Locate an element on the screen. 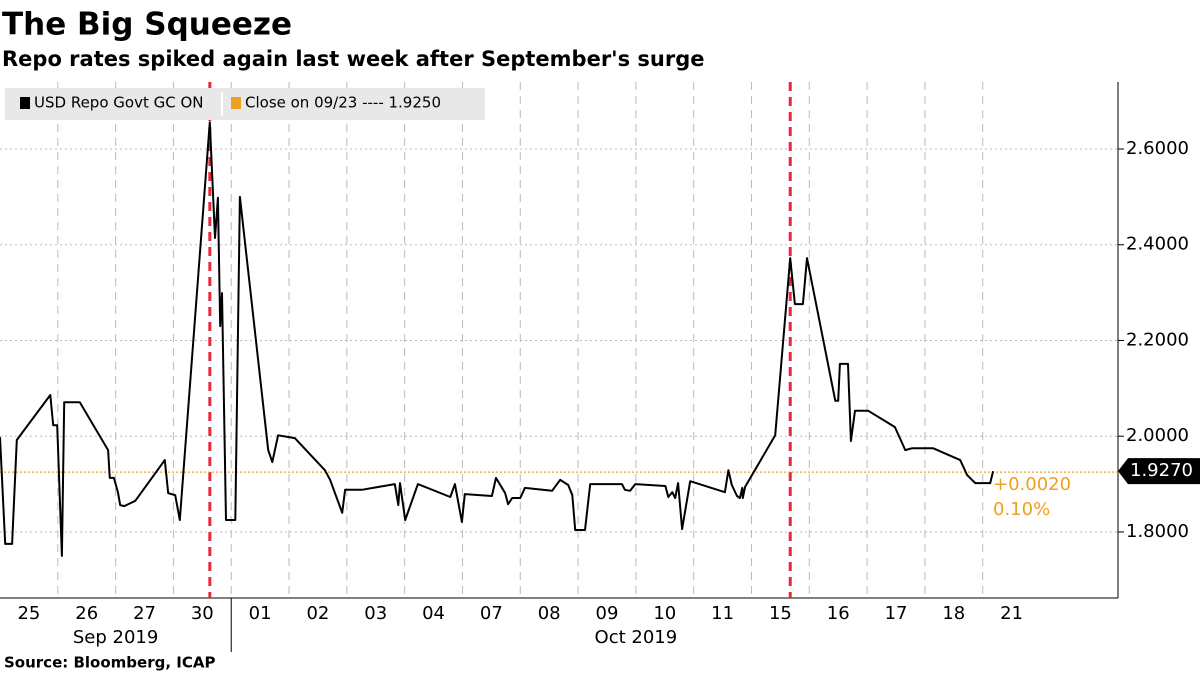 The height and width of the screenshot is (675, 1200). x-tick-label: 09 is located at coordinates (607, 613).